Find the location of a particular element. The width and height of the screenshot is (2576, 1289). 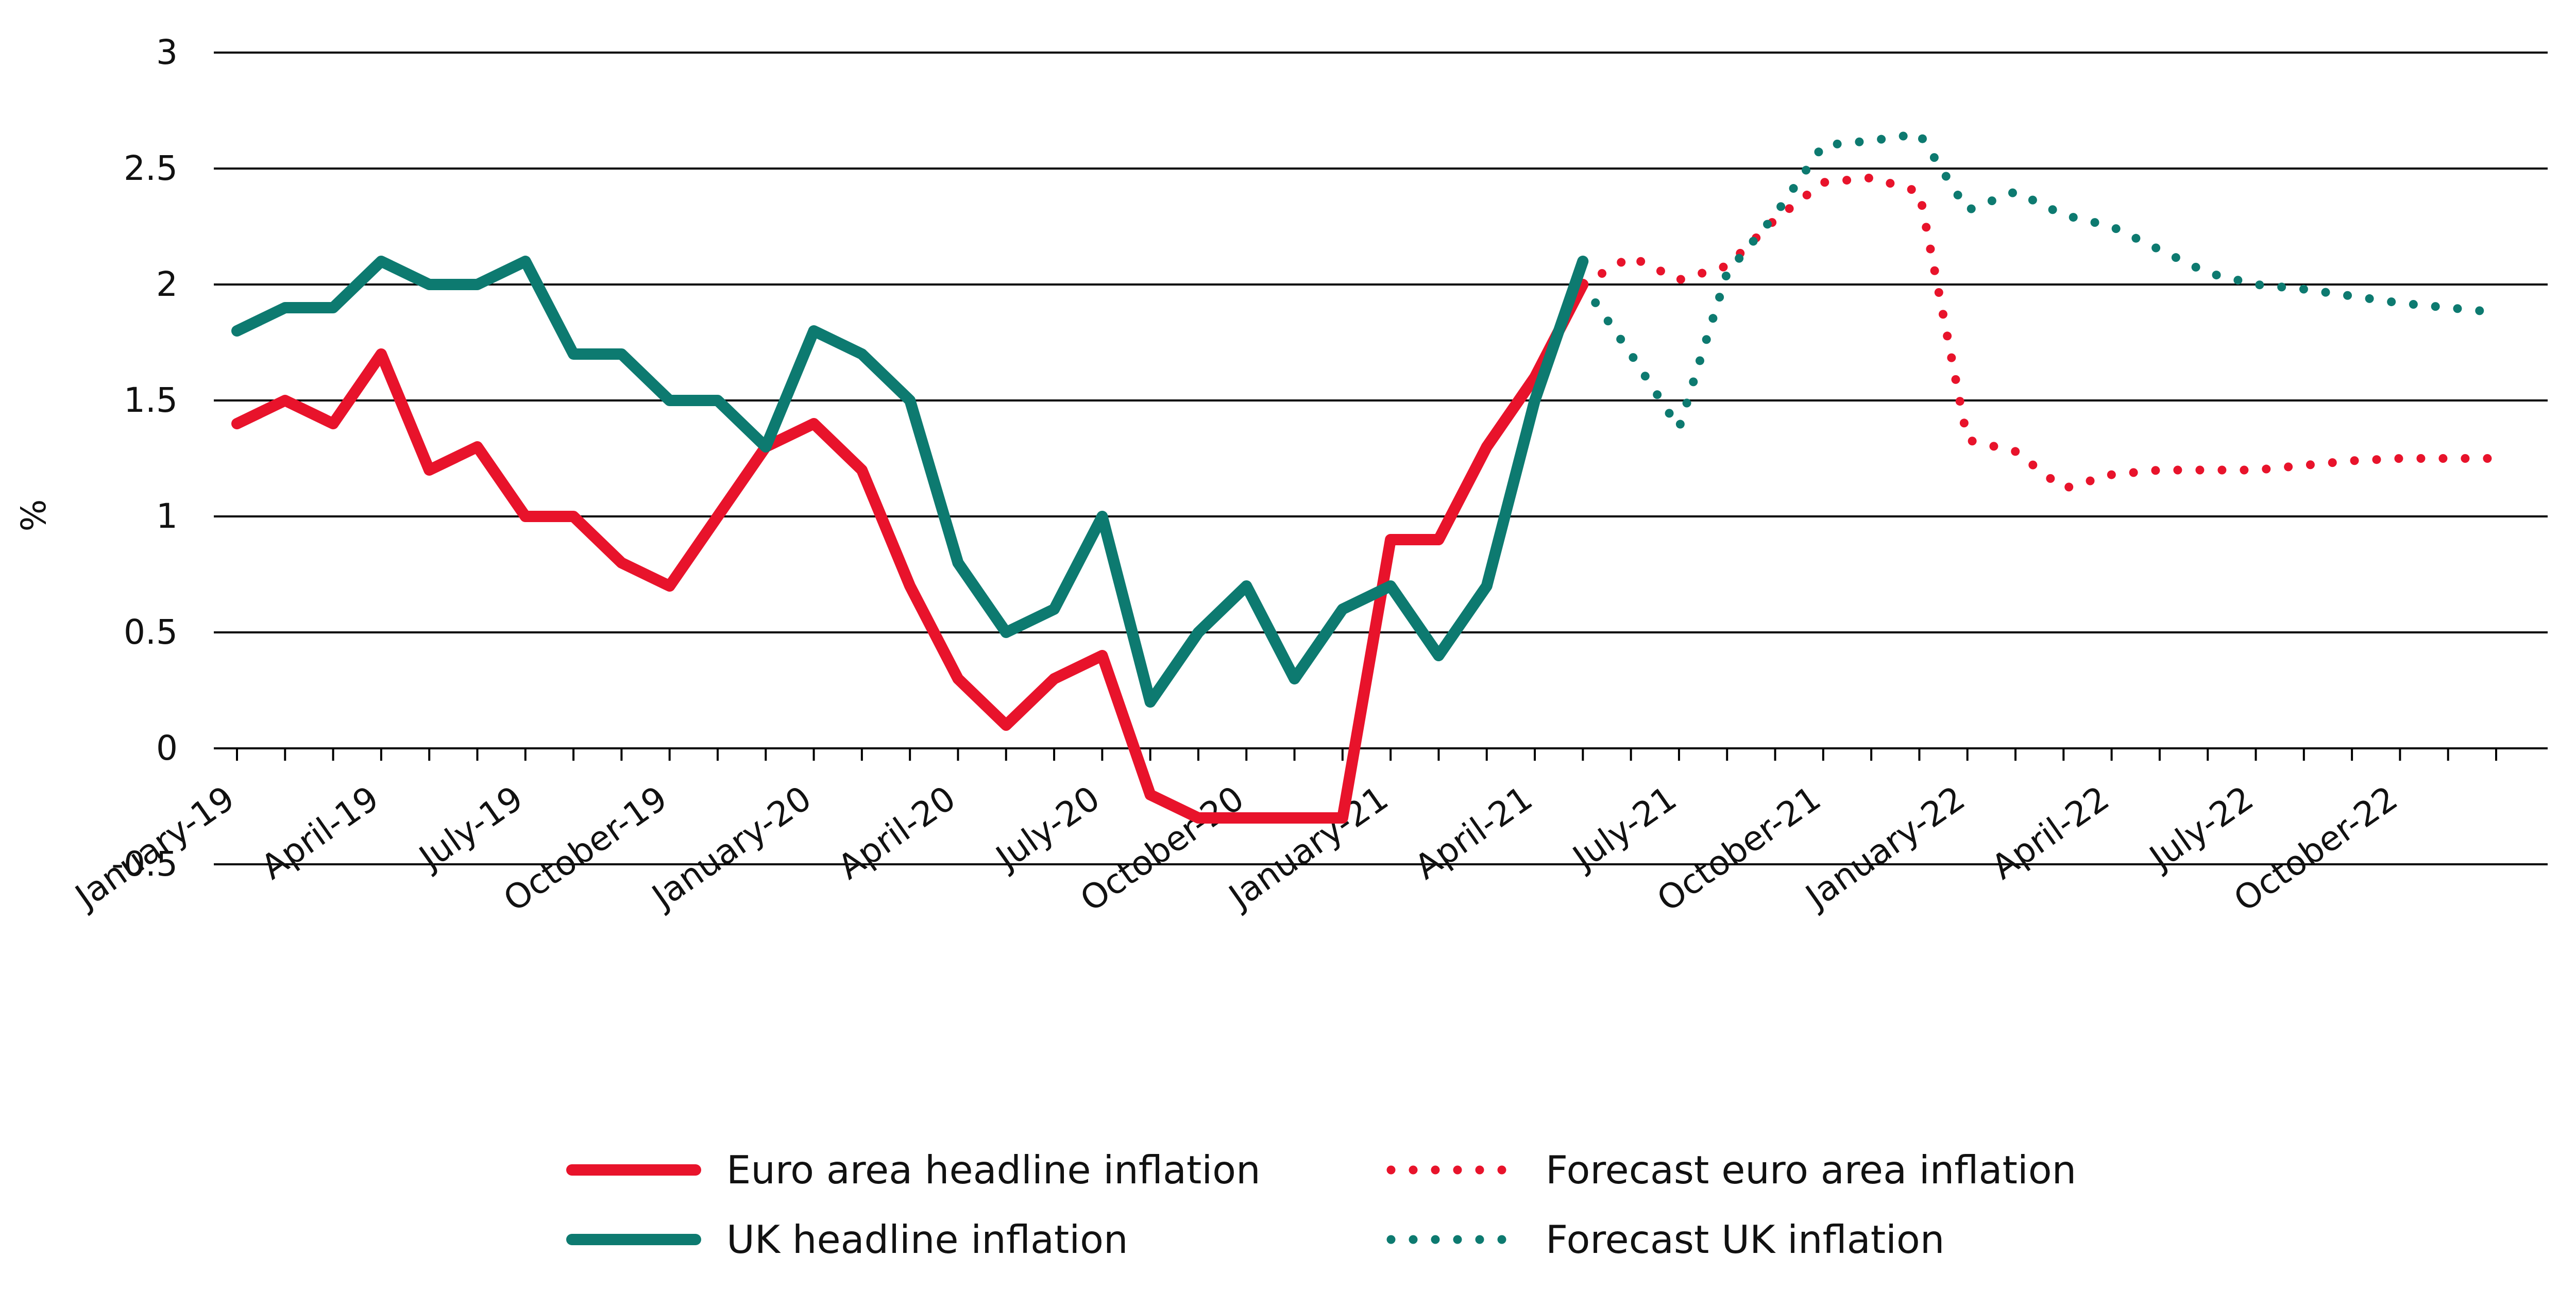

x-tick-label: April-19 is located at coordinates (320, 832).